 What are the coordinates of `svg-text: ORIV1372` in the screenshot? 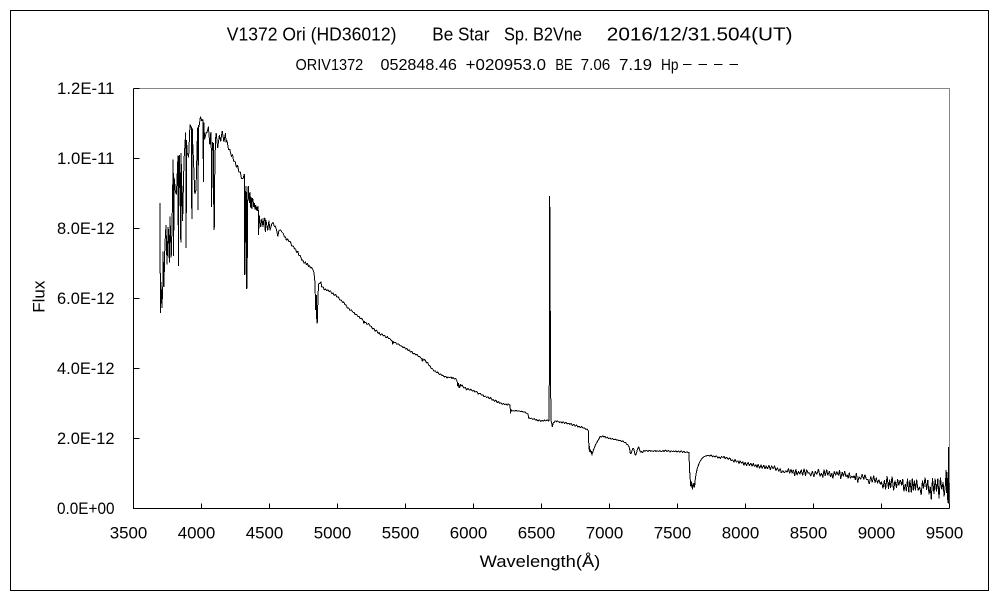 It's located at (330, 65).